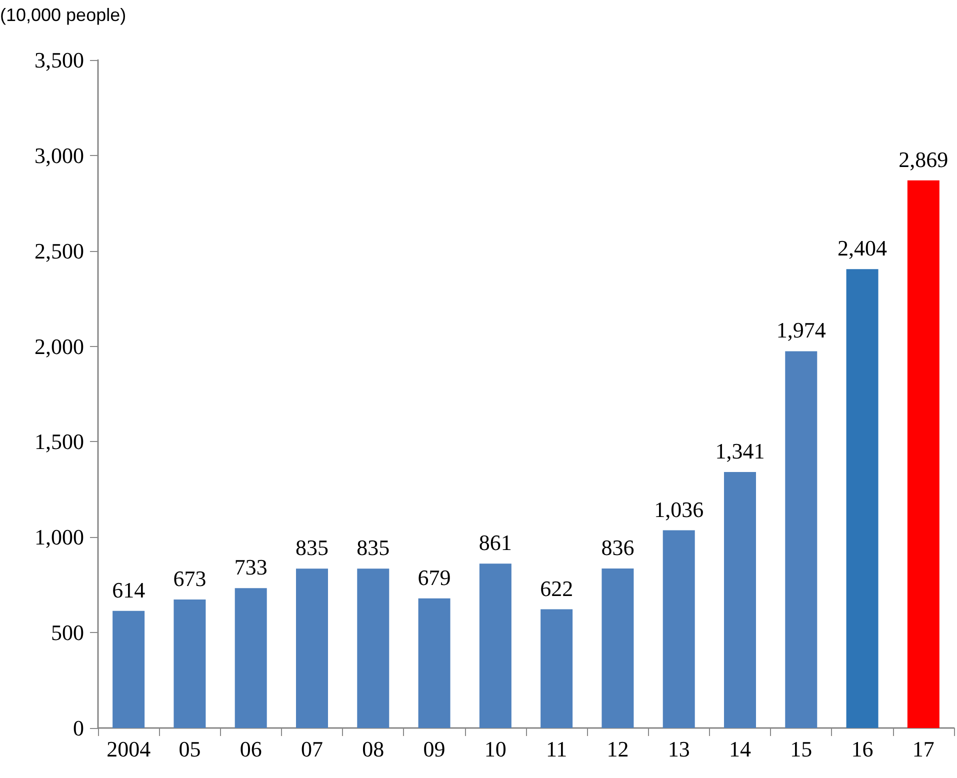  Describe the element at coordinates (373, 749) in the screenshot. I see `x-tick-label: 08` at that location.